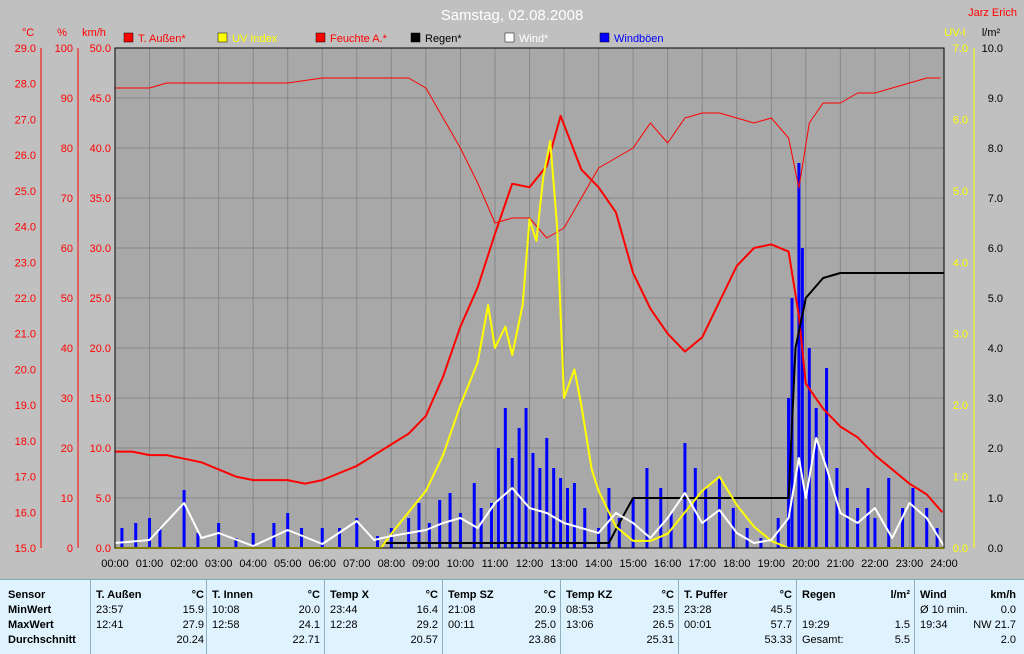 The height and width of the screenshot is (654, 1024). I want to click on axis-tick-label-wind: 40.0, so click(100, 149).